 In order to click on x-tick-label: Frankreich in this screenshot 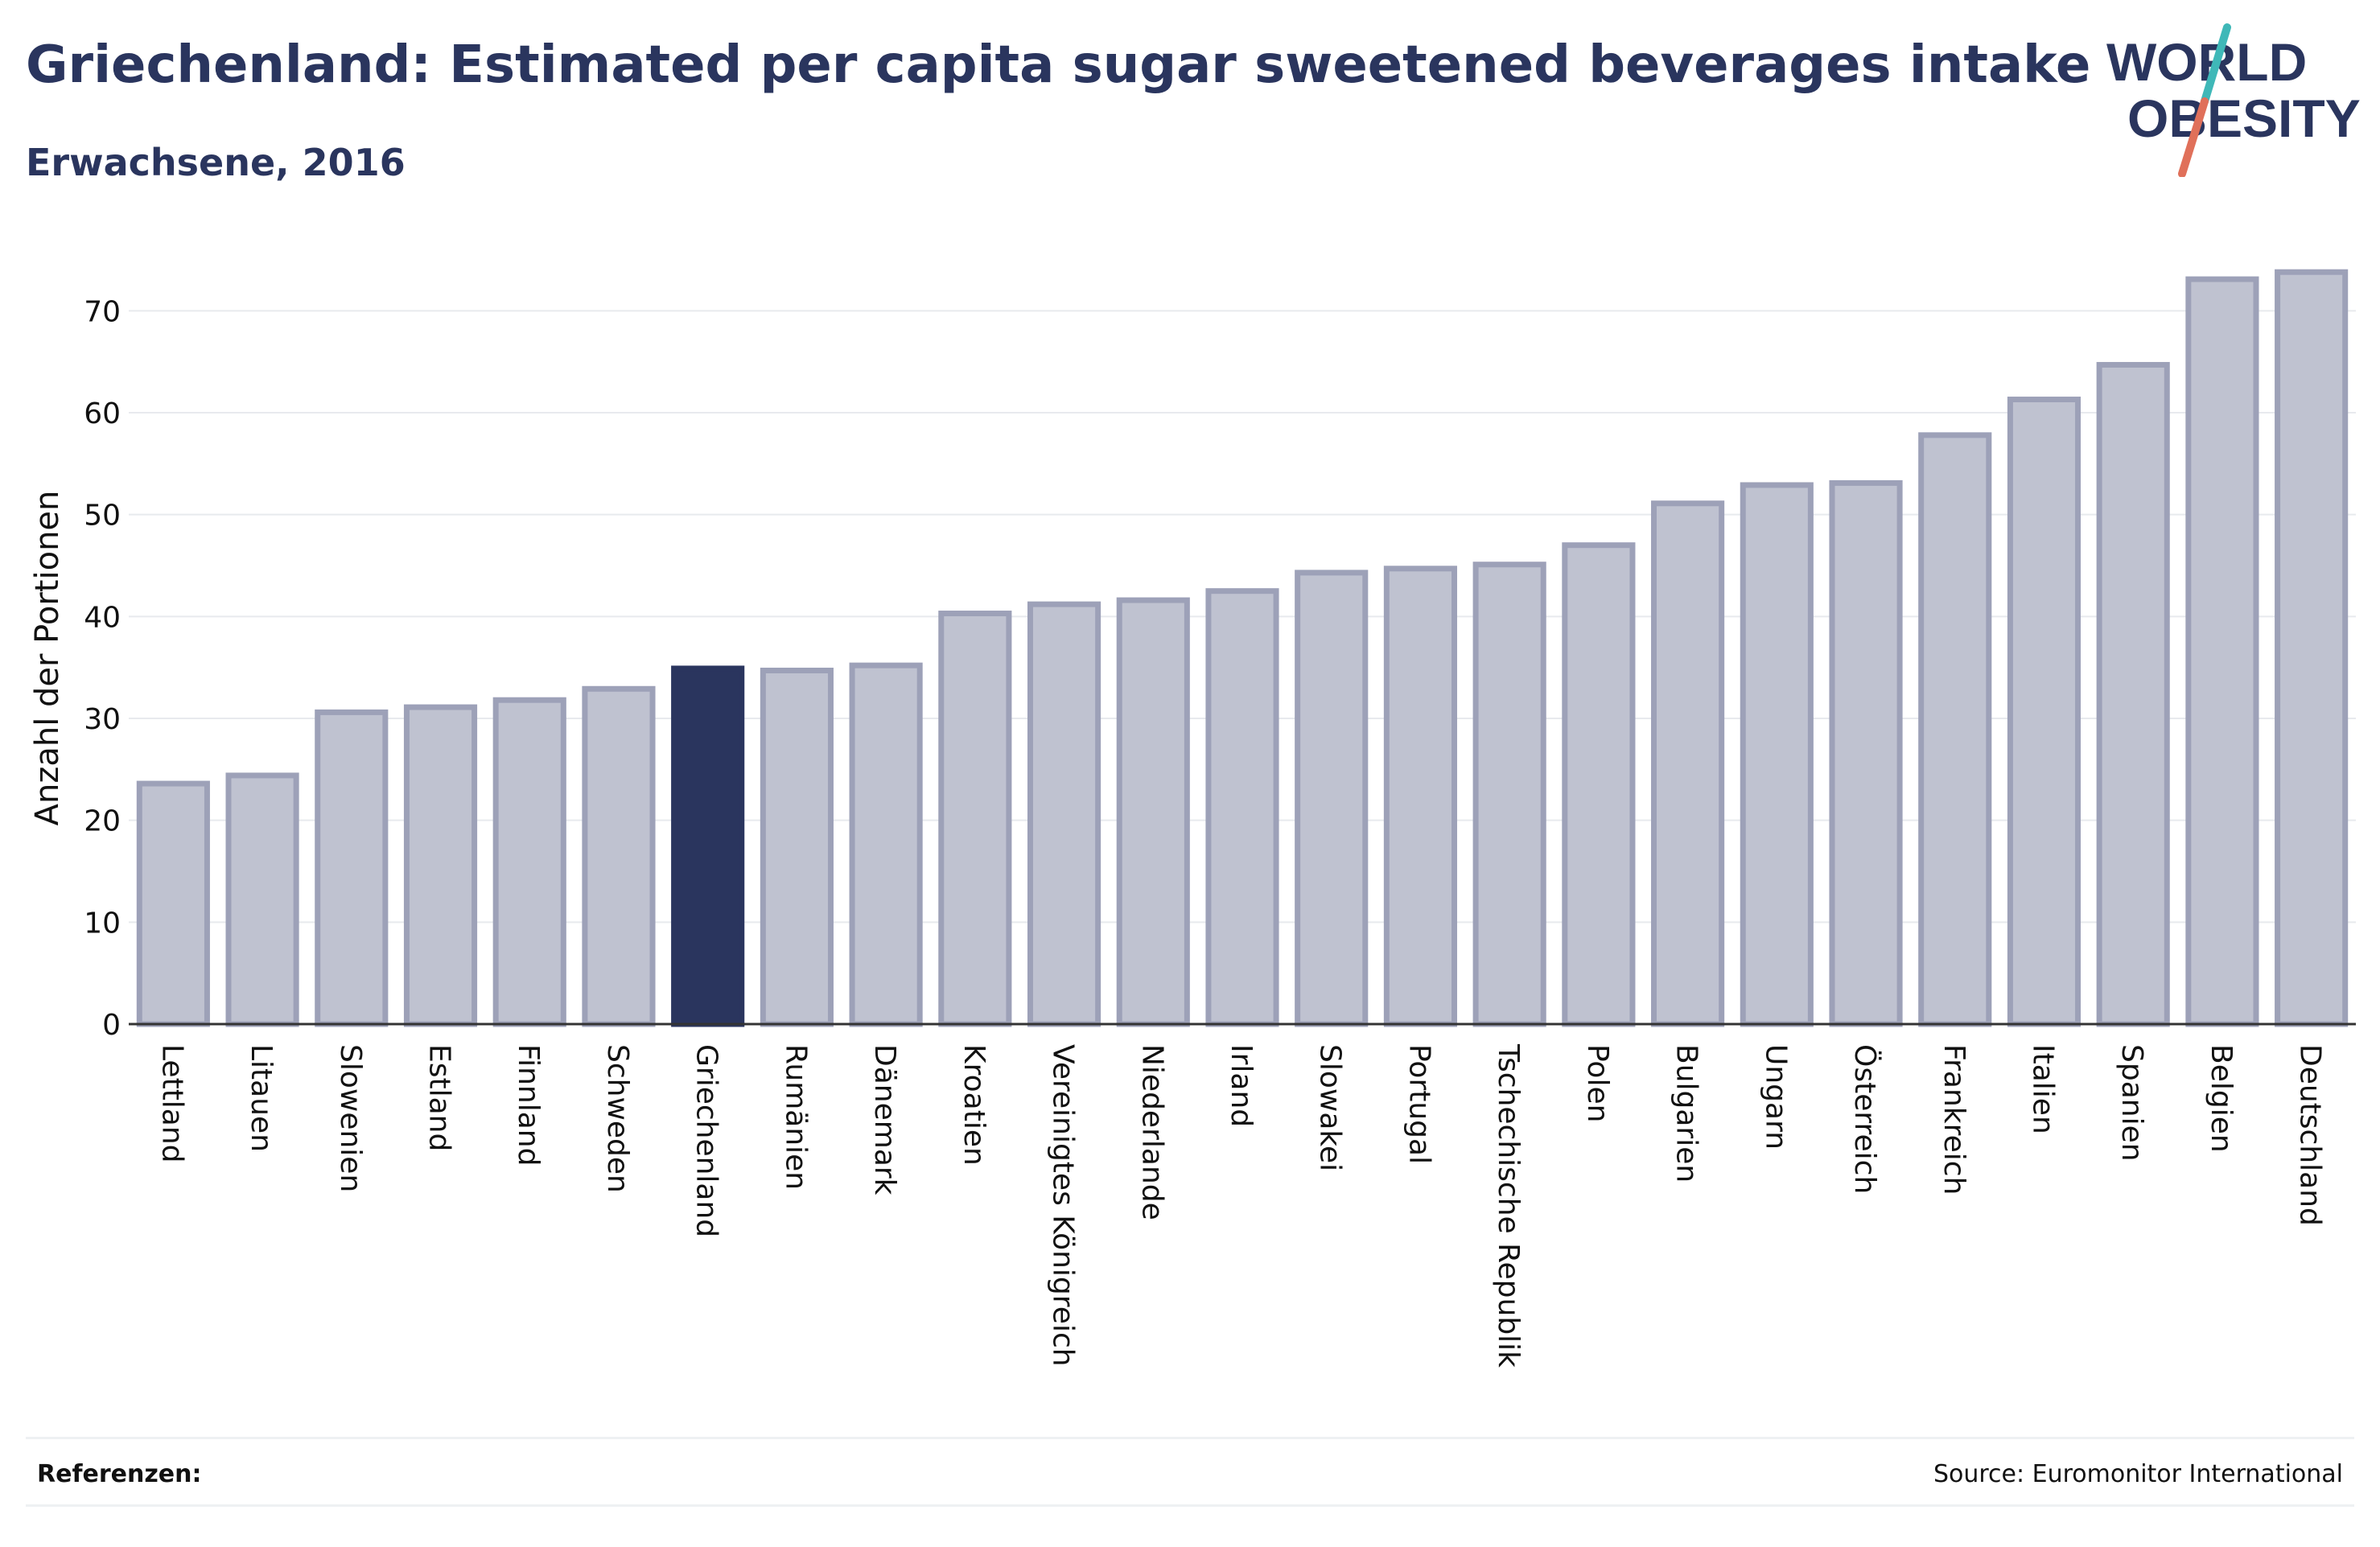, I will do `click(1954, 1119)`.